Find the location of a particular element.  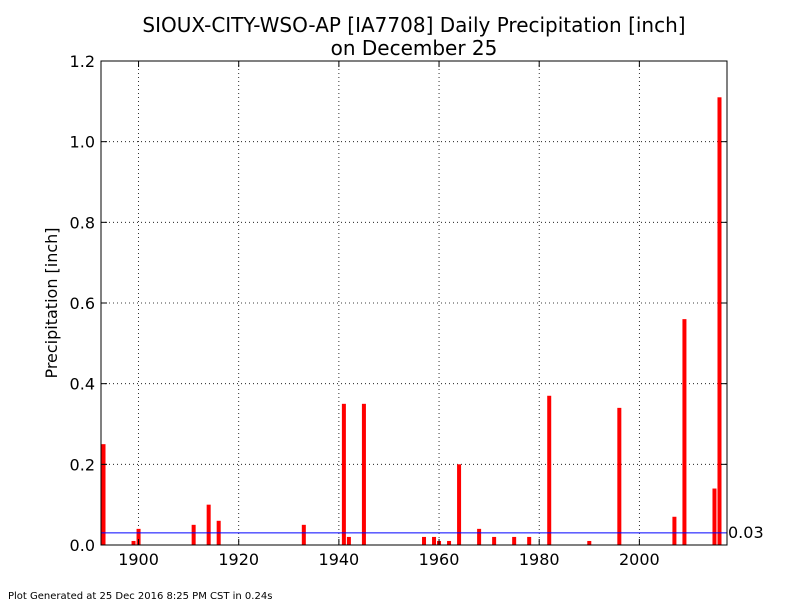

average-line-label: 0.03 is located at coordinates (746, 532).